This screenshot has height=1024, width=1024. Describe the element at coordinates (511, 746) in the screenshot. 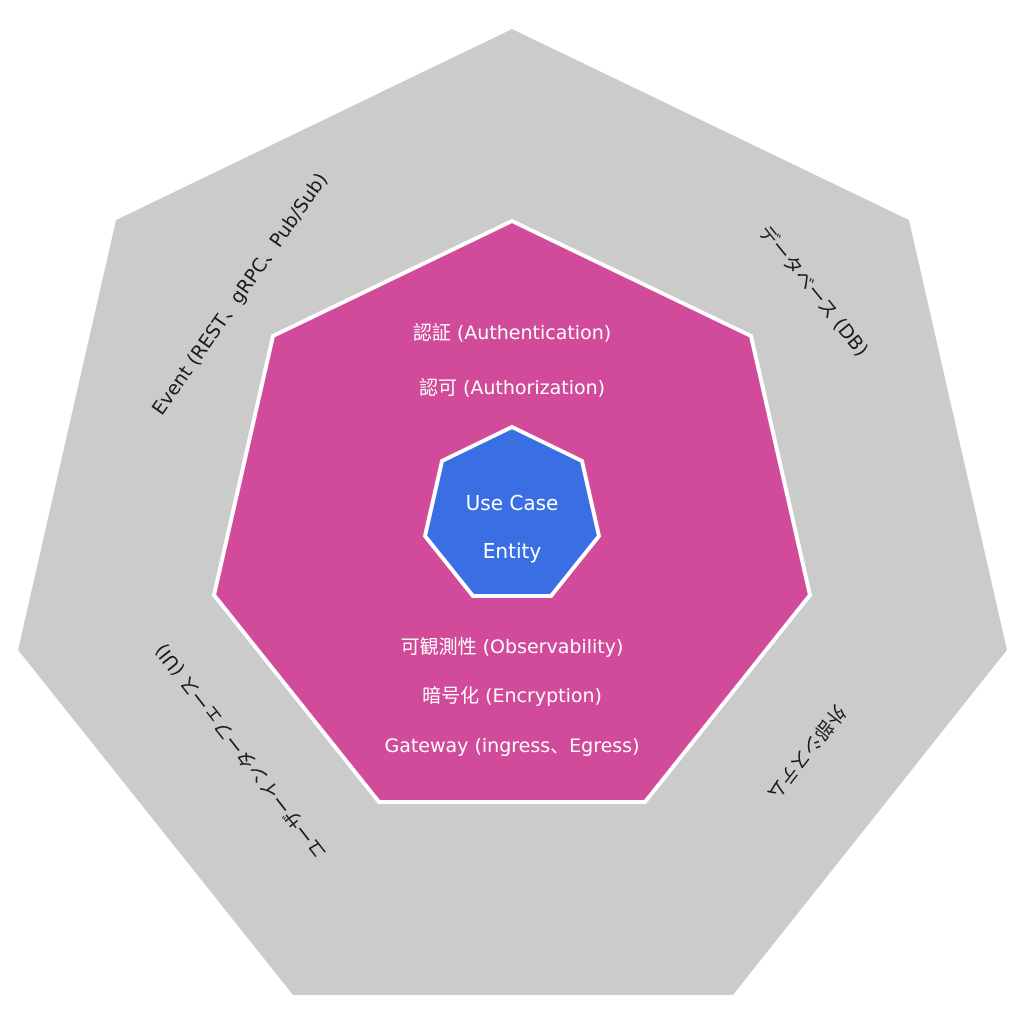

I see `gateway-label: Gateway (ingress、Egress)` at that location.